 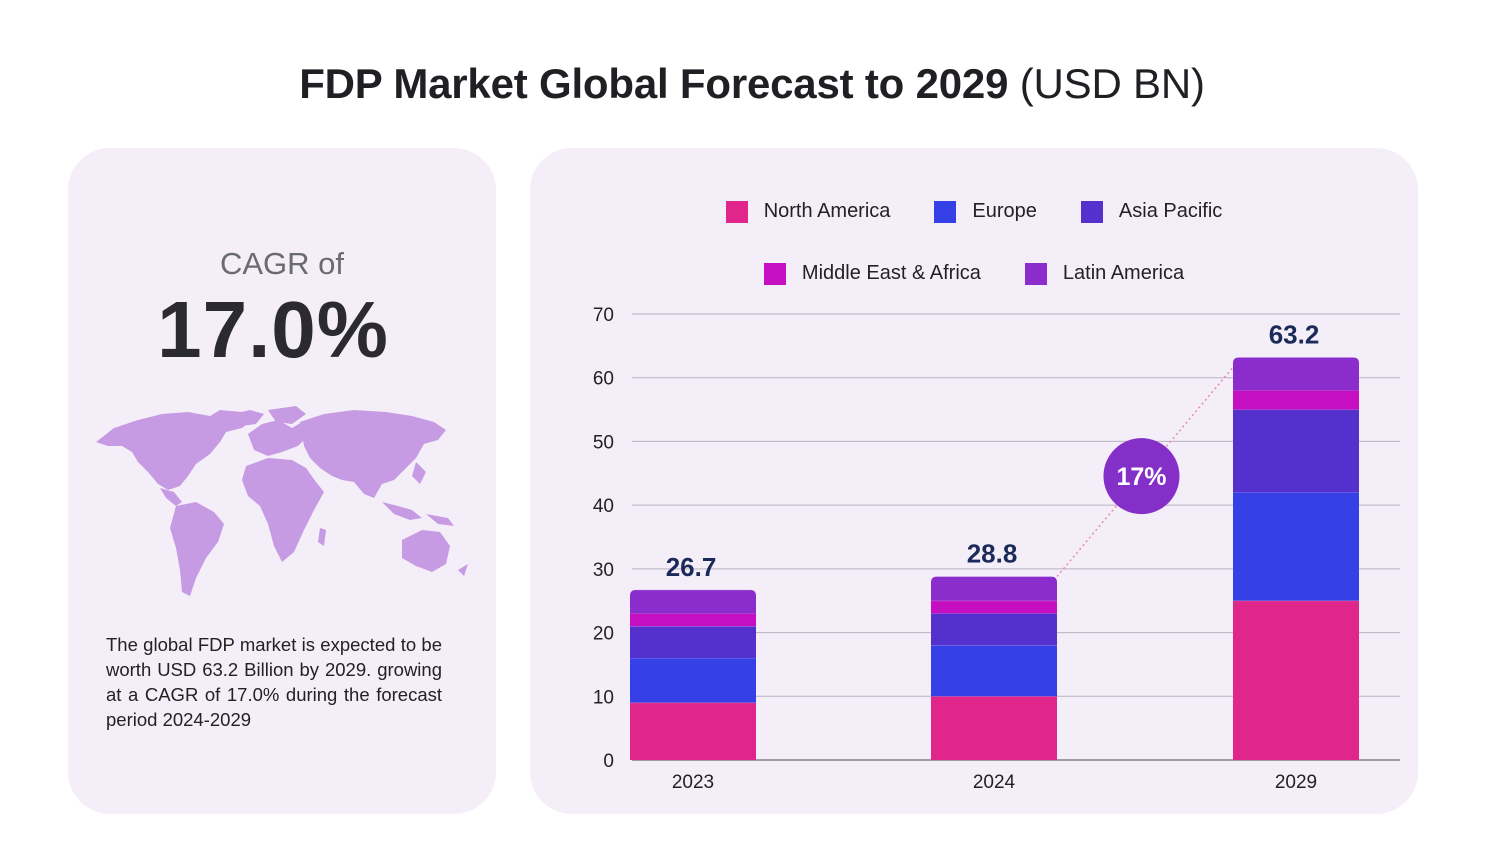 I want to click on legend-label: North America, so click(x=827, y=211).